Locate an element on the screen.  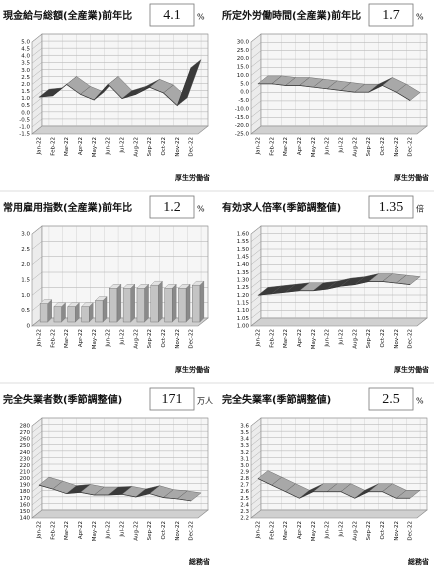
y-tick-label: -20.0 is located at coordinates (242, 126).